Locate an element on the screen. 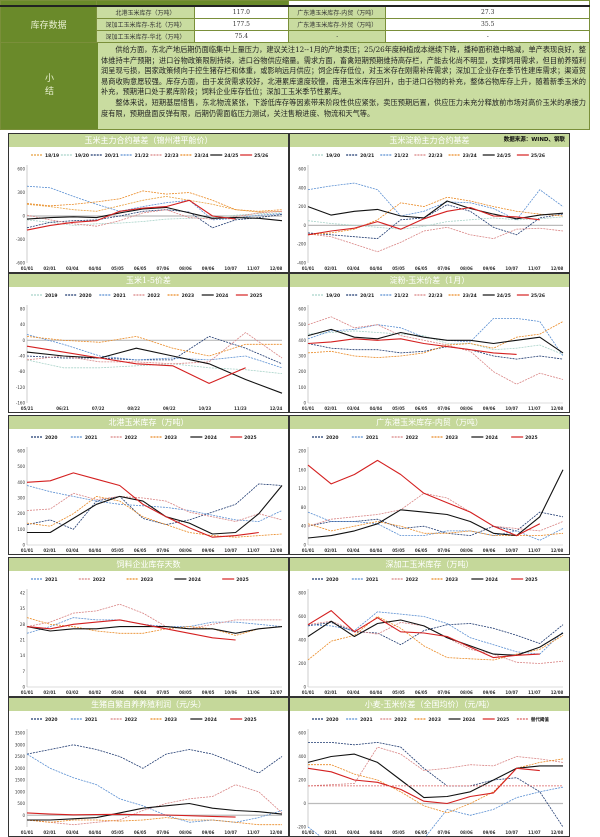  x-tick-label: 02/01 is located at coordinates (49, 832).